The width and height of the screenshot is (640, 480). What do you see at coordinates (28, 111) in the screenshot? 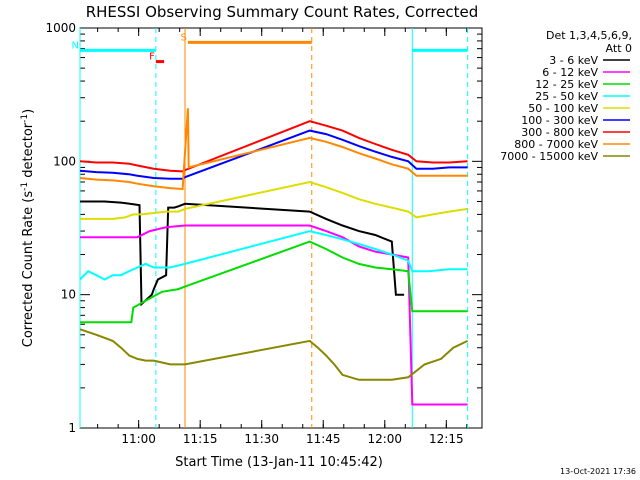
I see `y-label-part-3: )` at bounding box center [28, 111].